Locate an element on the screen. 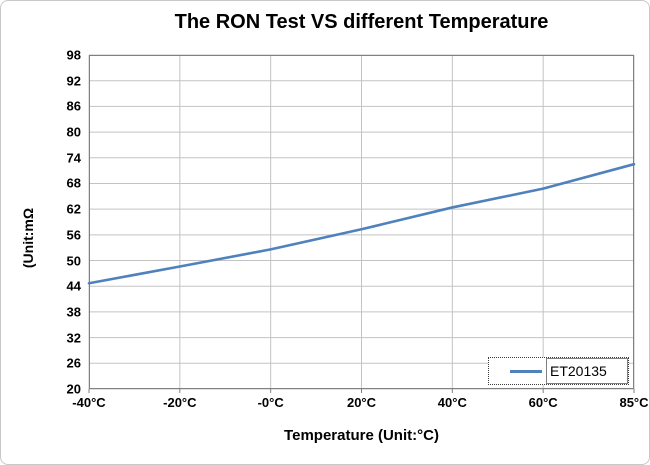 The height and width of the screenshot is (465, 650). legend: ET20135 is located at coordinates (558, 371).